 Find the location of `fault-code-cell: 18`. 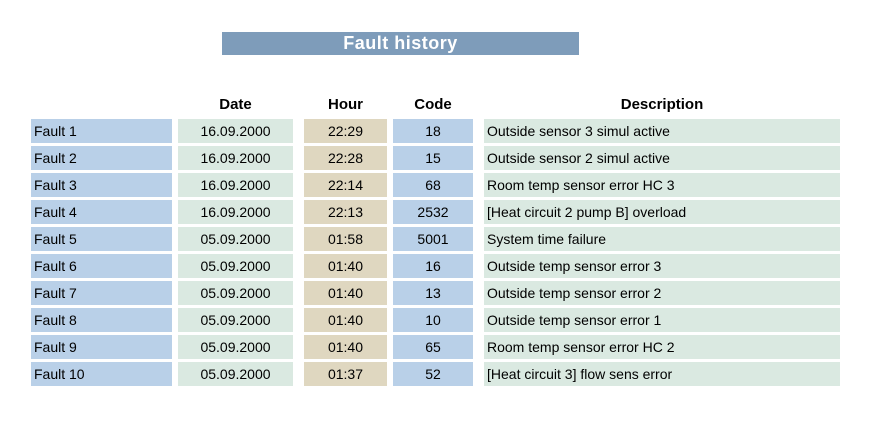

fault-code-cell: 18 is located at coordinates (433, 131).